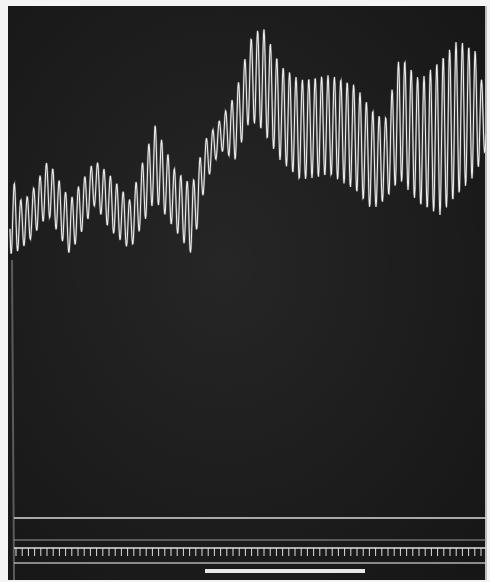 The image size is (490, 582). I want to click on time-marker-ticks, so click(248, 552).